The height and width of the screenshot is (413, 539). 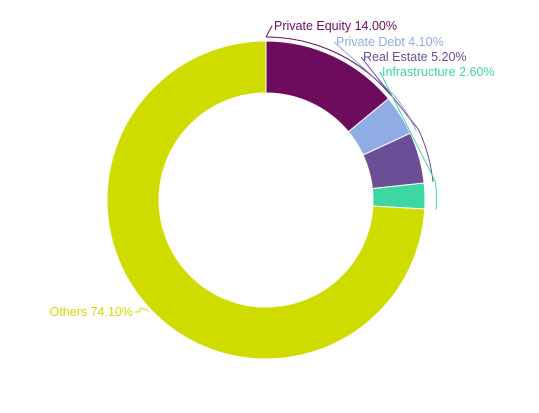 I want to click on leader-arc-real-estate, so click(x=426, y=156).